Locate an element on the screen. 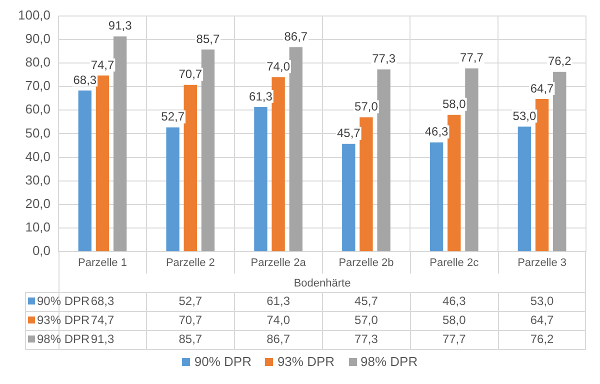 Image resolution: width=600 pixels, height=384 pixels. text: 58,0 is located at coordinates (454, 104).